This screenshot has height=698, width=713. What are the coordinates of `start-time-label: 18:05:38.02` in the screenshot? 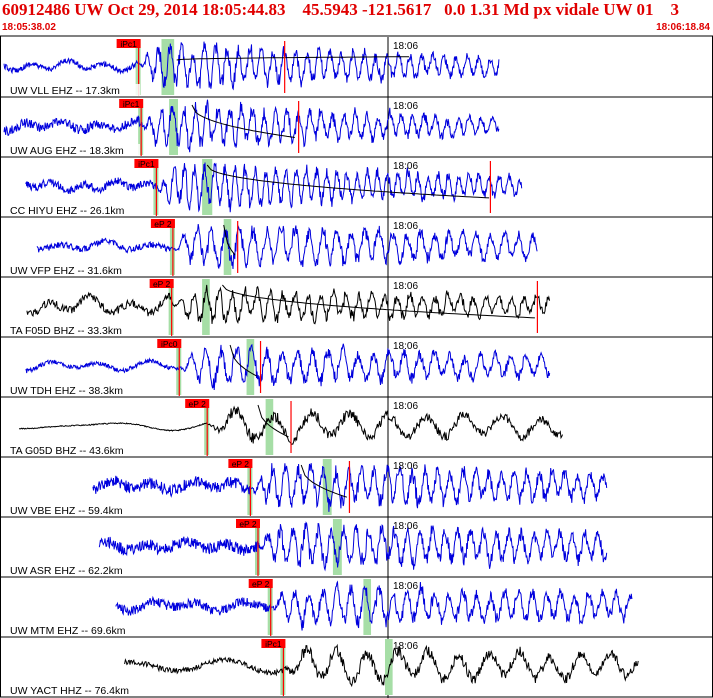 It's located at (29, 27).